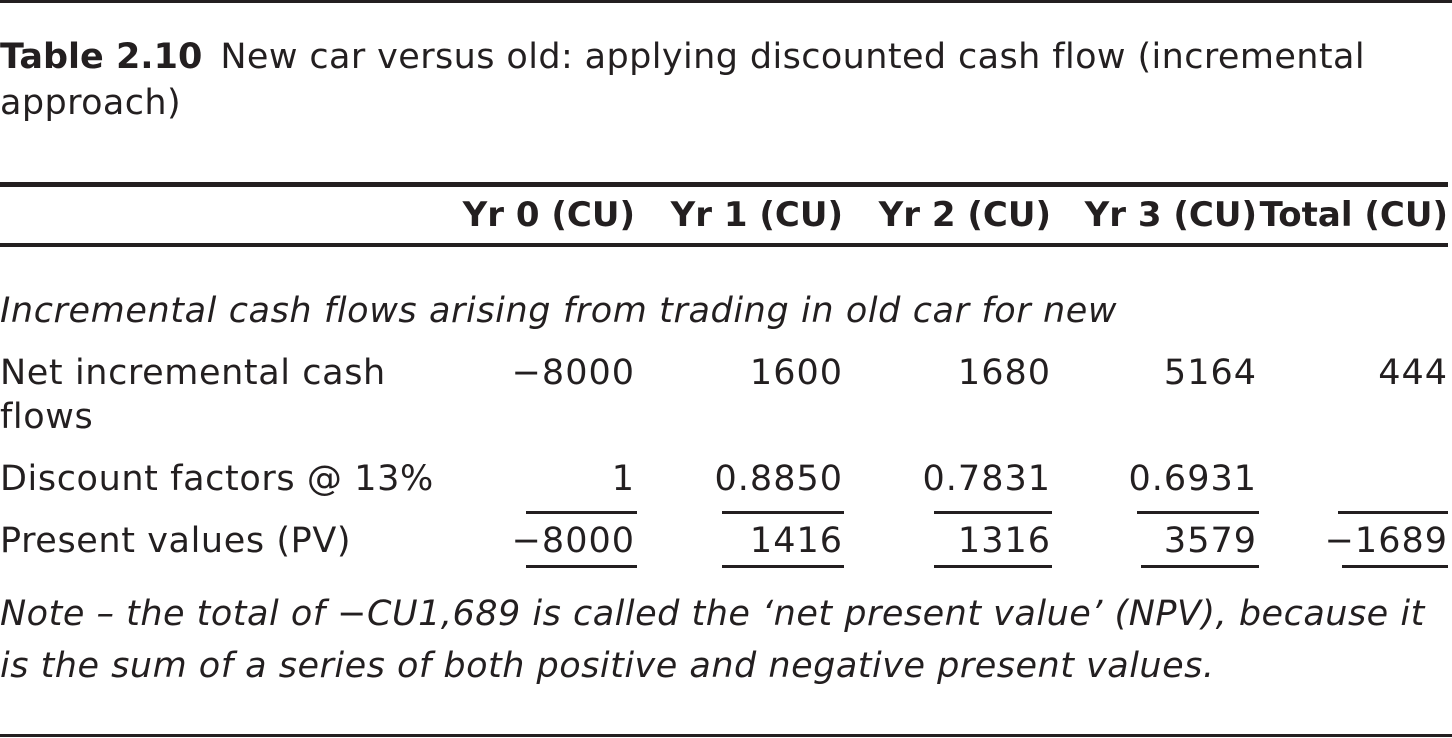 The width and height of the screenshot is (1452, 738). What do you see at coordinates (986, 479) in the screenshot?
I see `table-cell-df-yr2: 0.7831` at bounding box center [986, 479].